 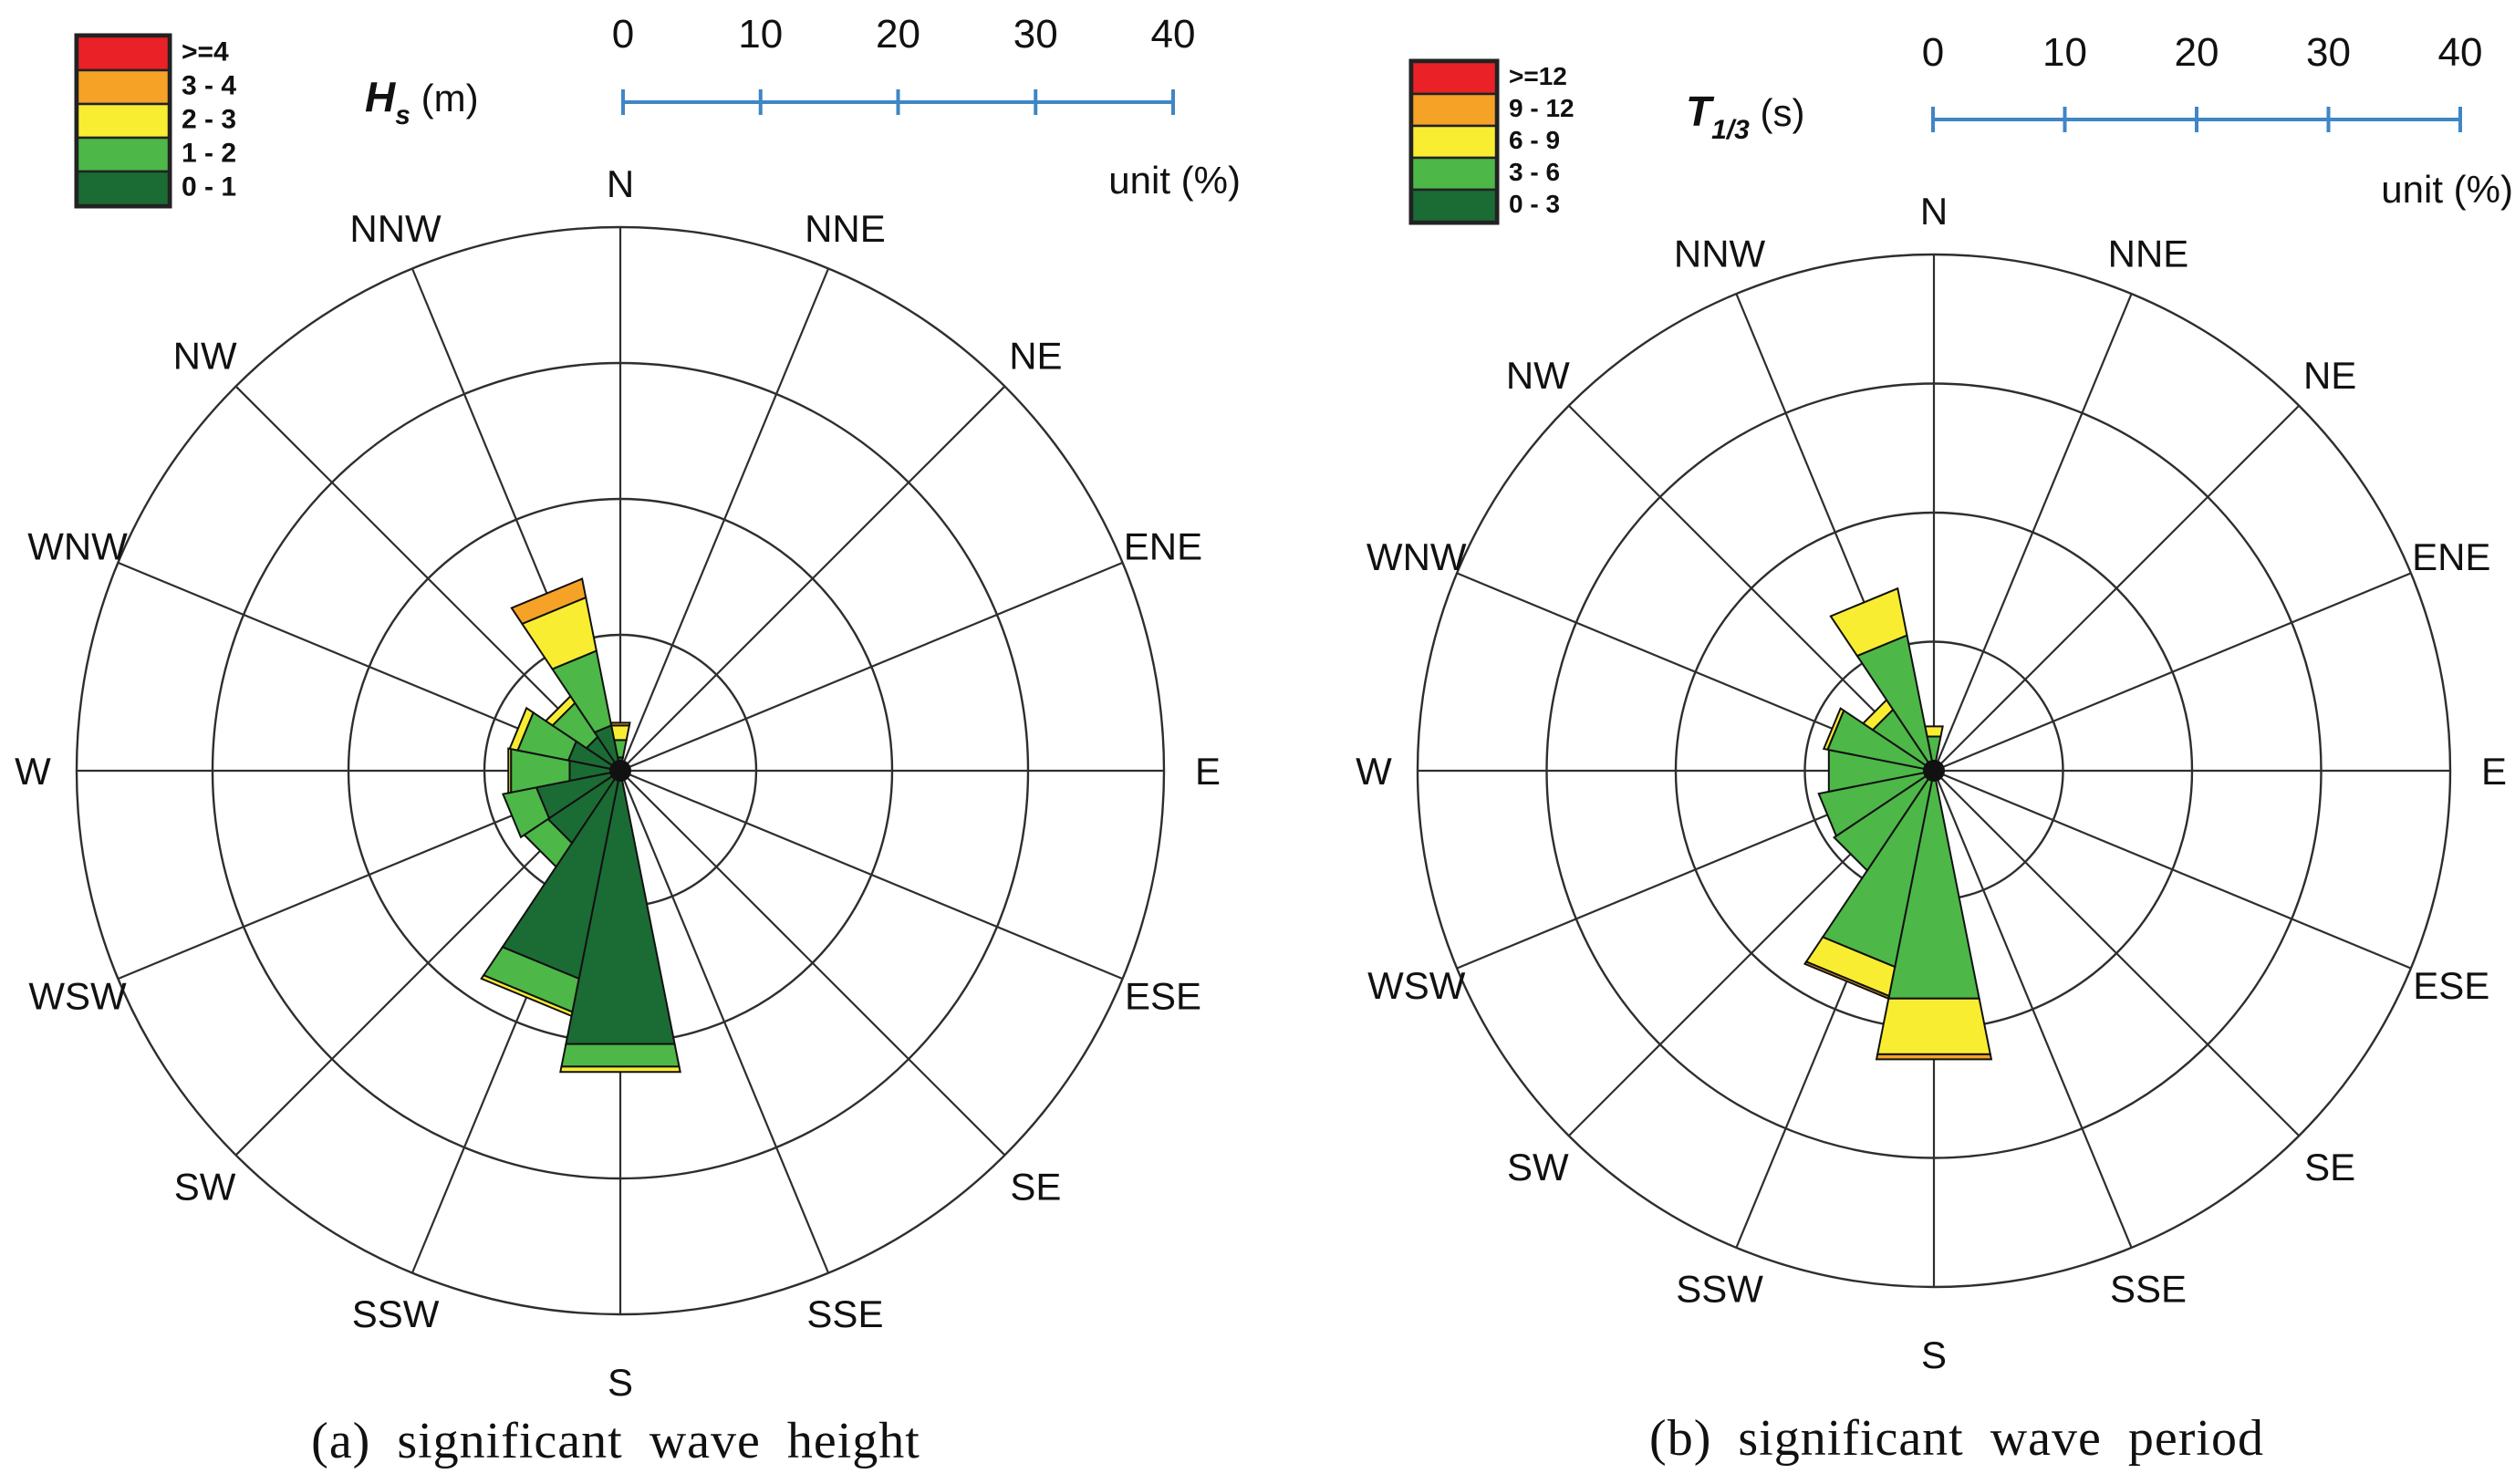 I want to click on legend-label-9 - 12: 9 - 12, so click(x=1541, y=108).